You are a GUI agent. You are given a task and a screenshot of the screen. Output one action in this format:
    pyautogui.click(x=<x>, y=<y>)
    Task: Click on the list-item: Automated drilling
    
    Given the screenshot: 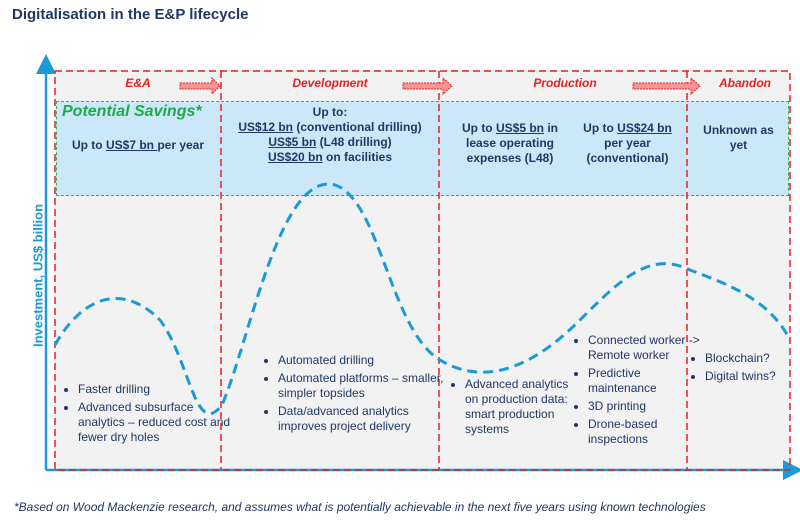 What is the action you would take?
    pyautogui.click(x=363, y=360)
    